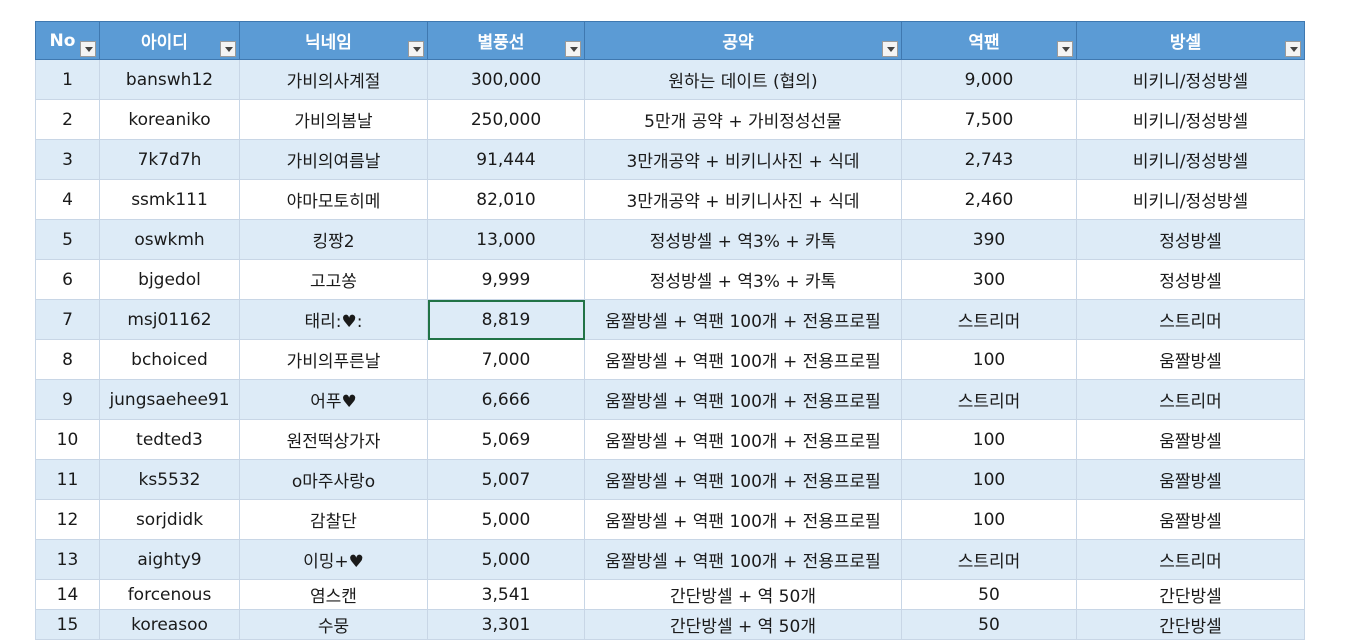 Image resolution: width=1346 pixels, height=640 pixels. I want to click on cell-balloons: 250,000, so click(506, 119).